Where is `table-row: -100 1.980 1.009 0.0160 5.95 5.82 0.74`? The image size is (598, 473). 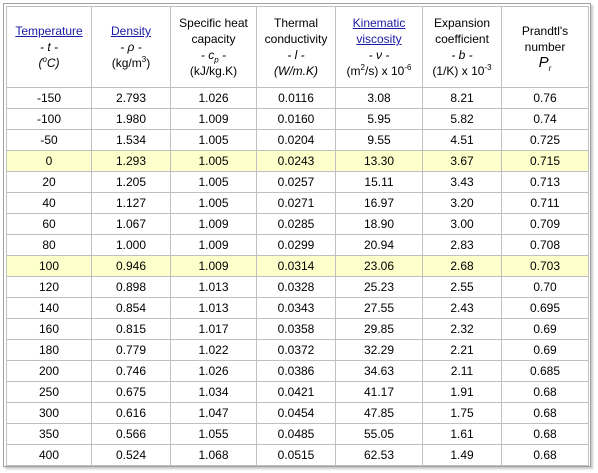 table-row: -100 1.980 1.009 0.0160 5.95 5.82 0.74 is located at coordinates (297, 119).